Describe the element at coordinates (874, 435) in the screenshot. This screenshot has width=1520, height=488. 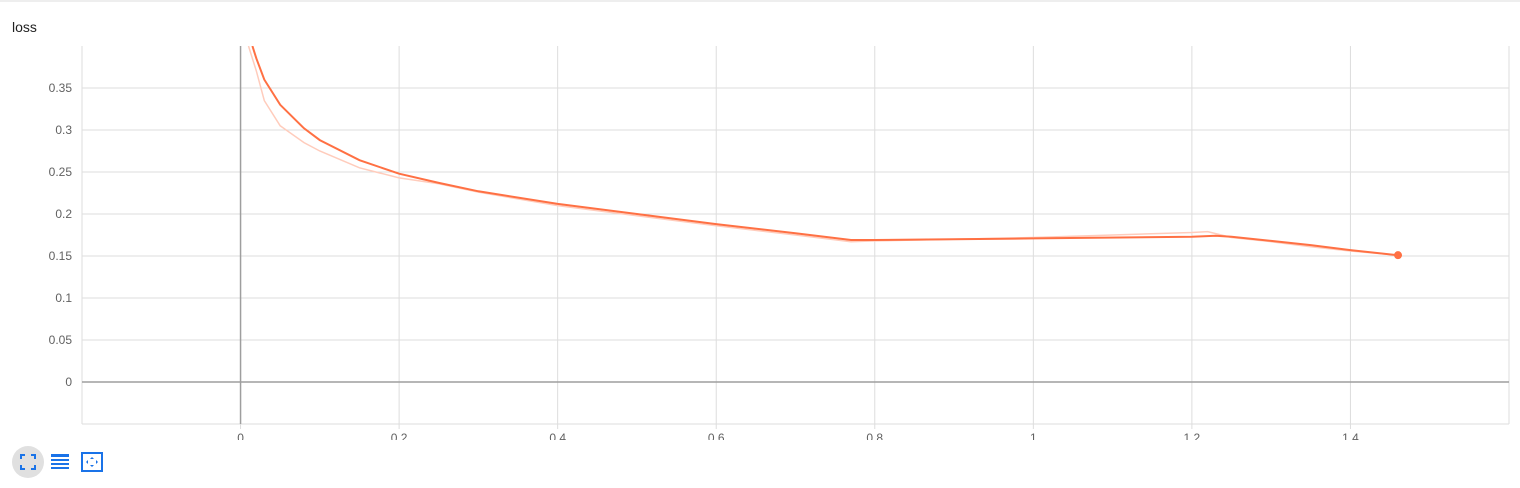
I see `x-tick-label: 0.8` at that location.